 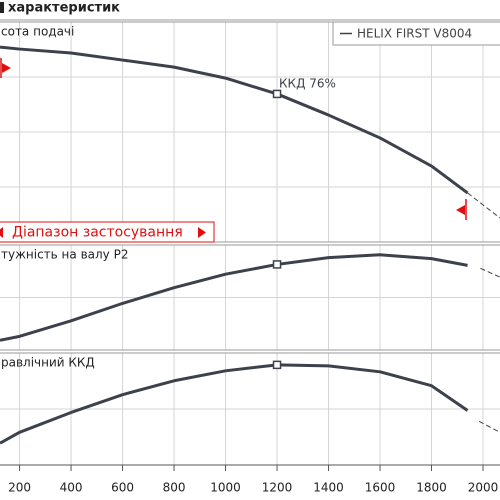 I want to click on x-tick-label: 800, so click(x=174, y=488).